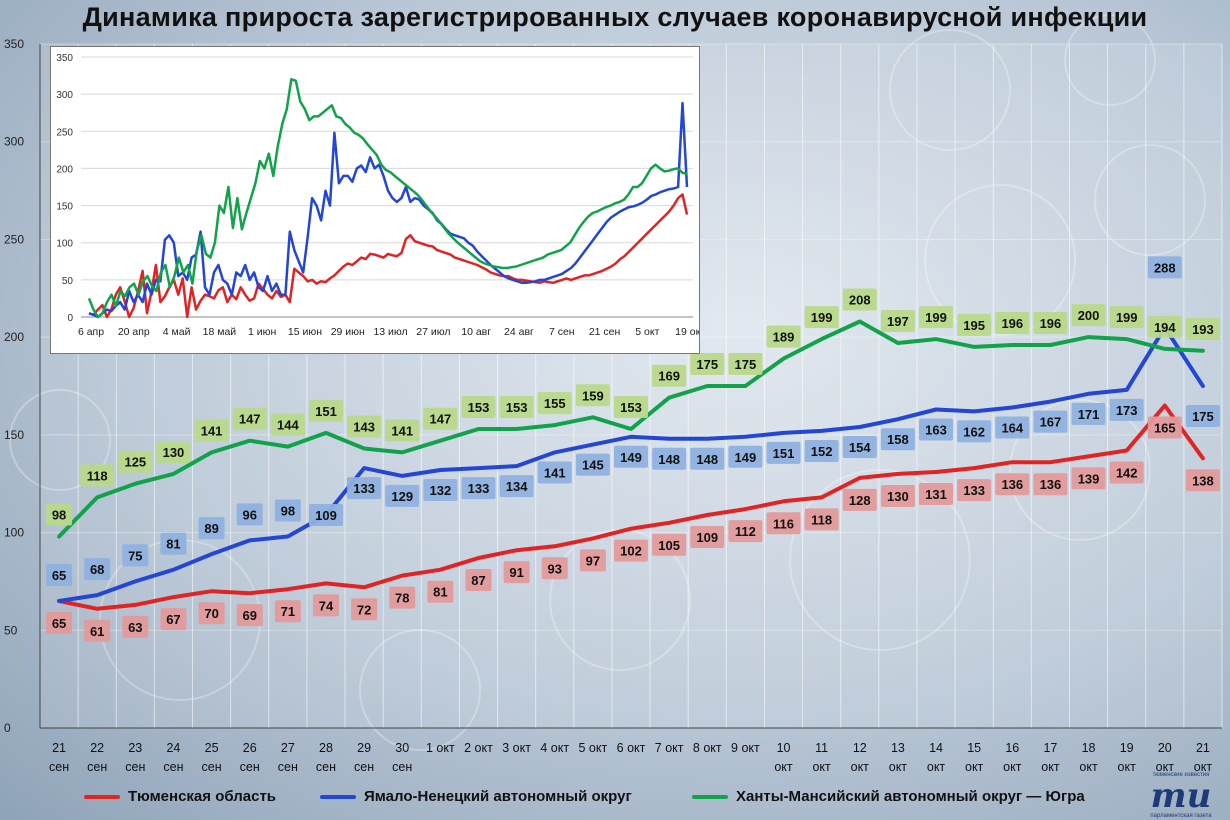 The height and width of the screenshot is (820, 1230). Describe the element at coordinates (1165, 428) in the screenshot. I see `data-label: 165` at that location.